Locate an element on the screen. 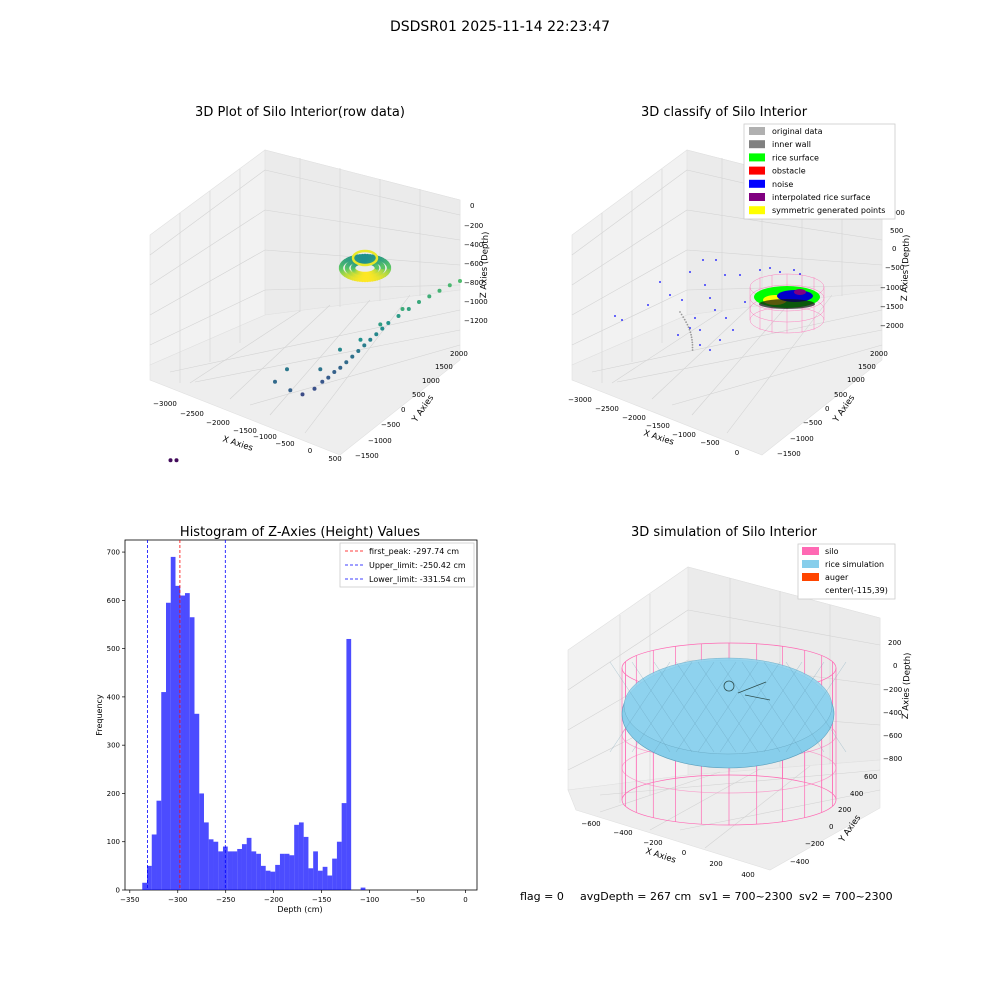 The height and width of the screenshot is (1000, 1000). rice-surface-points is located at coordinates (787, 297).